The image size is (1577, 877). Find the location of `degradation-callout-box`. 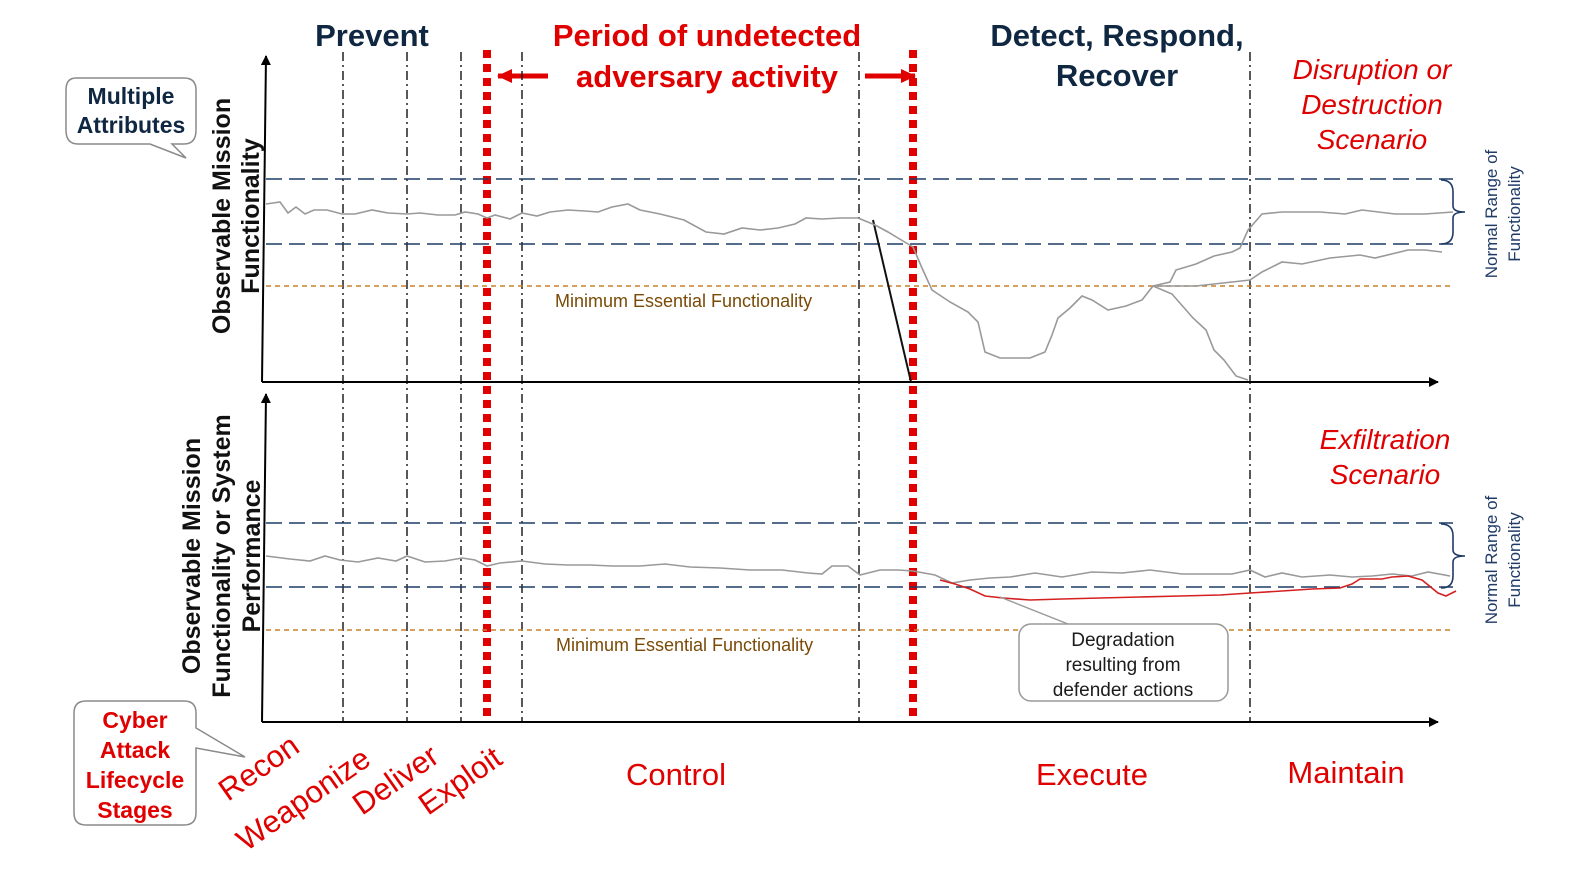

degradation-callout-box is located at coordinates (1123, 662).